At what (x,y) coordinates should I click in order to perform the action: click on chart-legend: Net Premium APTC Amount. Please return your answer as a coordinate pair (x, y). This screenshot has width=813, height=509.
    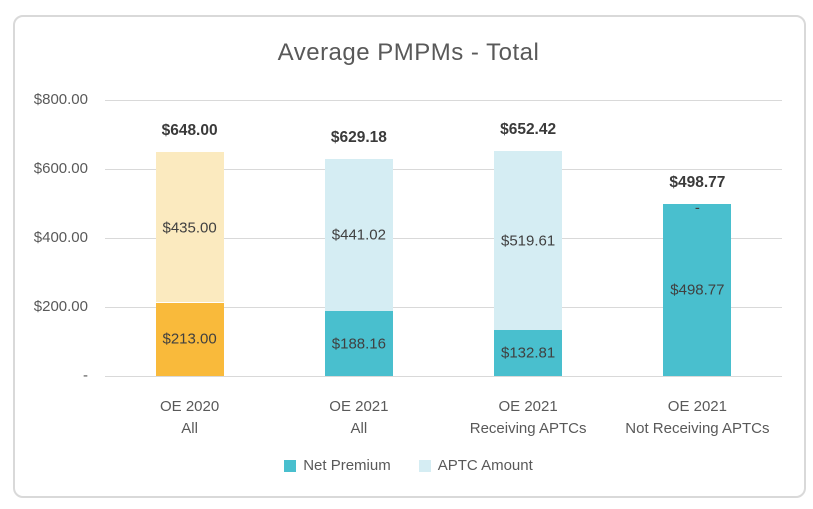
    Looking at the image, I should click on (408, 465).